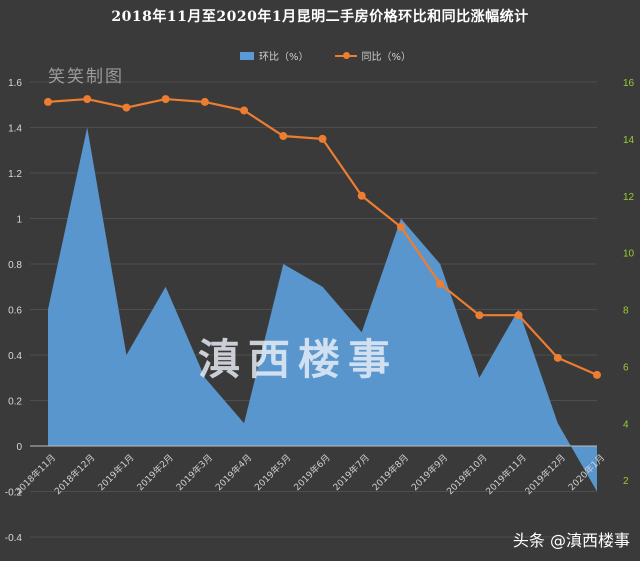 The width and height of the screenshot is (640, 561). Describe the element at coordinates (19, 220) in the screenshot. I see `y-left-tick-label: 1` at that location.